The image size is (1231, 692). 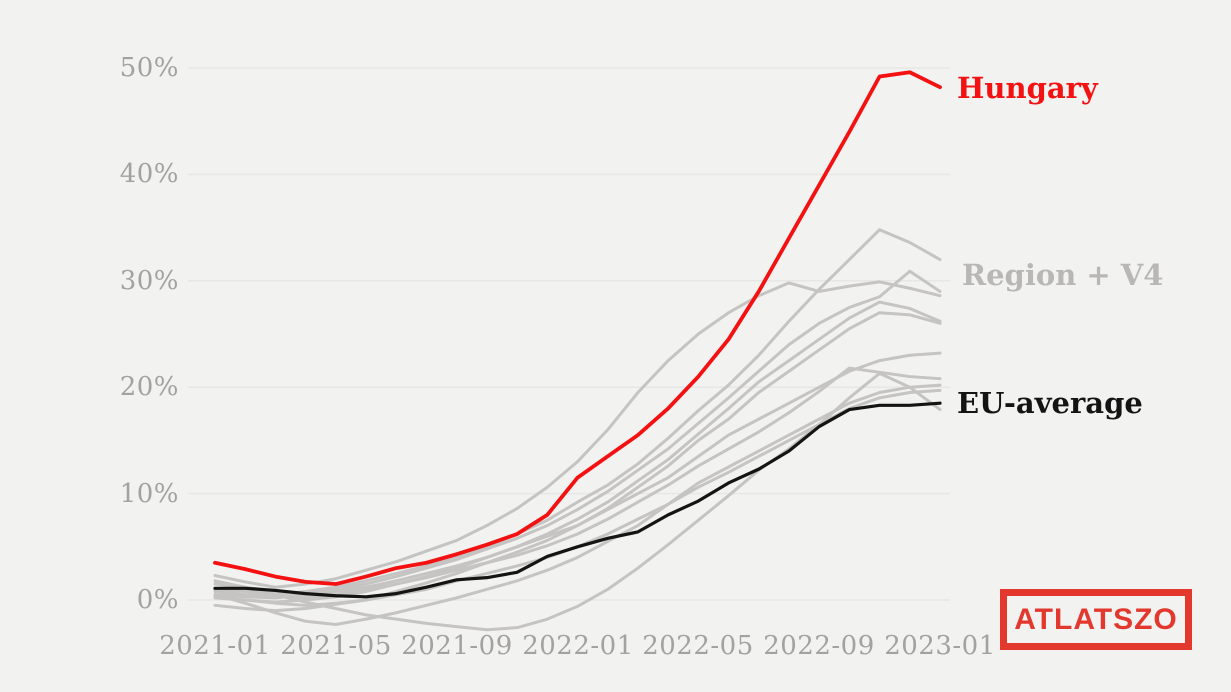 I want to click on x-axis-tick-label: 2021-01, so click(x=215, y=646).